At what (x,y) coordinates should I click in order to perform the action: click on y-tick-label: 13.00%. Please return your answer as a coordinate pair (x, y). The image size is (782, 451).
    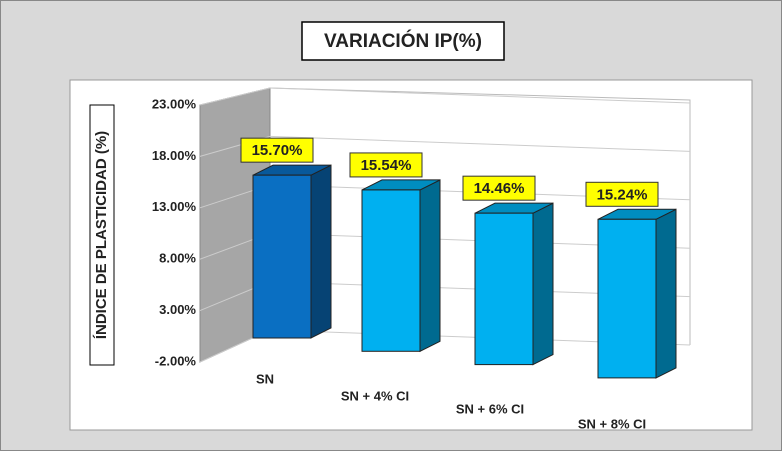
    Looking at the image, I should click on (174, 206).